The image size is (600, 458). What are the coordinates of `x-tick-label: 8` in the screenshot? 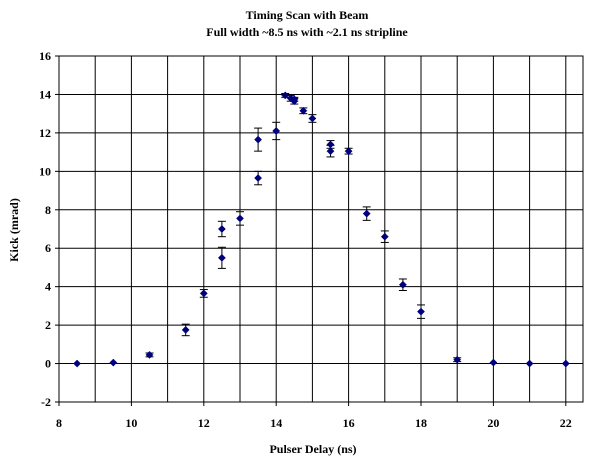 It's located at (59, 423).